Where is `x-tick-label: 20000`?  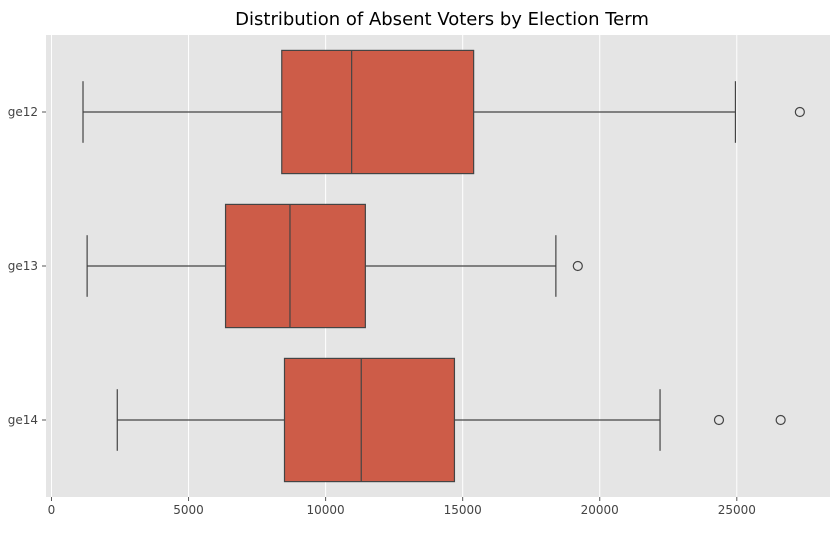
x-tick-label: 20000 is located at coordinates (600, 510).